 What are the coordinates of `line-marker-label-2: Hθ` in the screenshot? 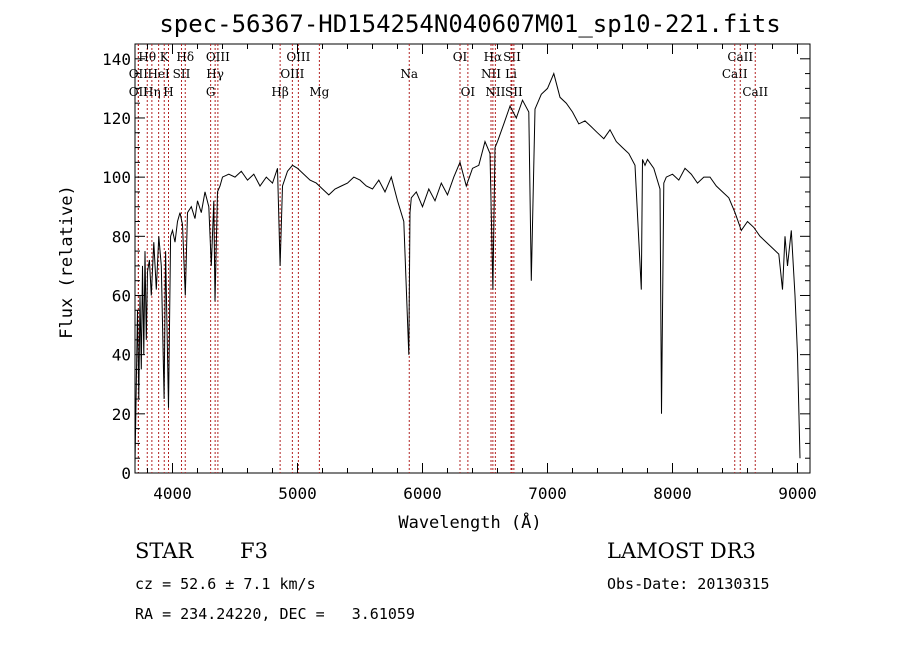 It's located at (147, 57).